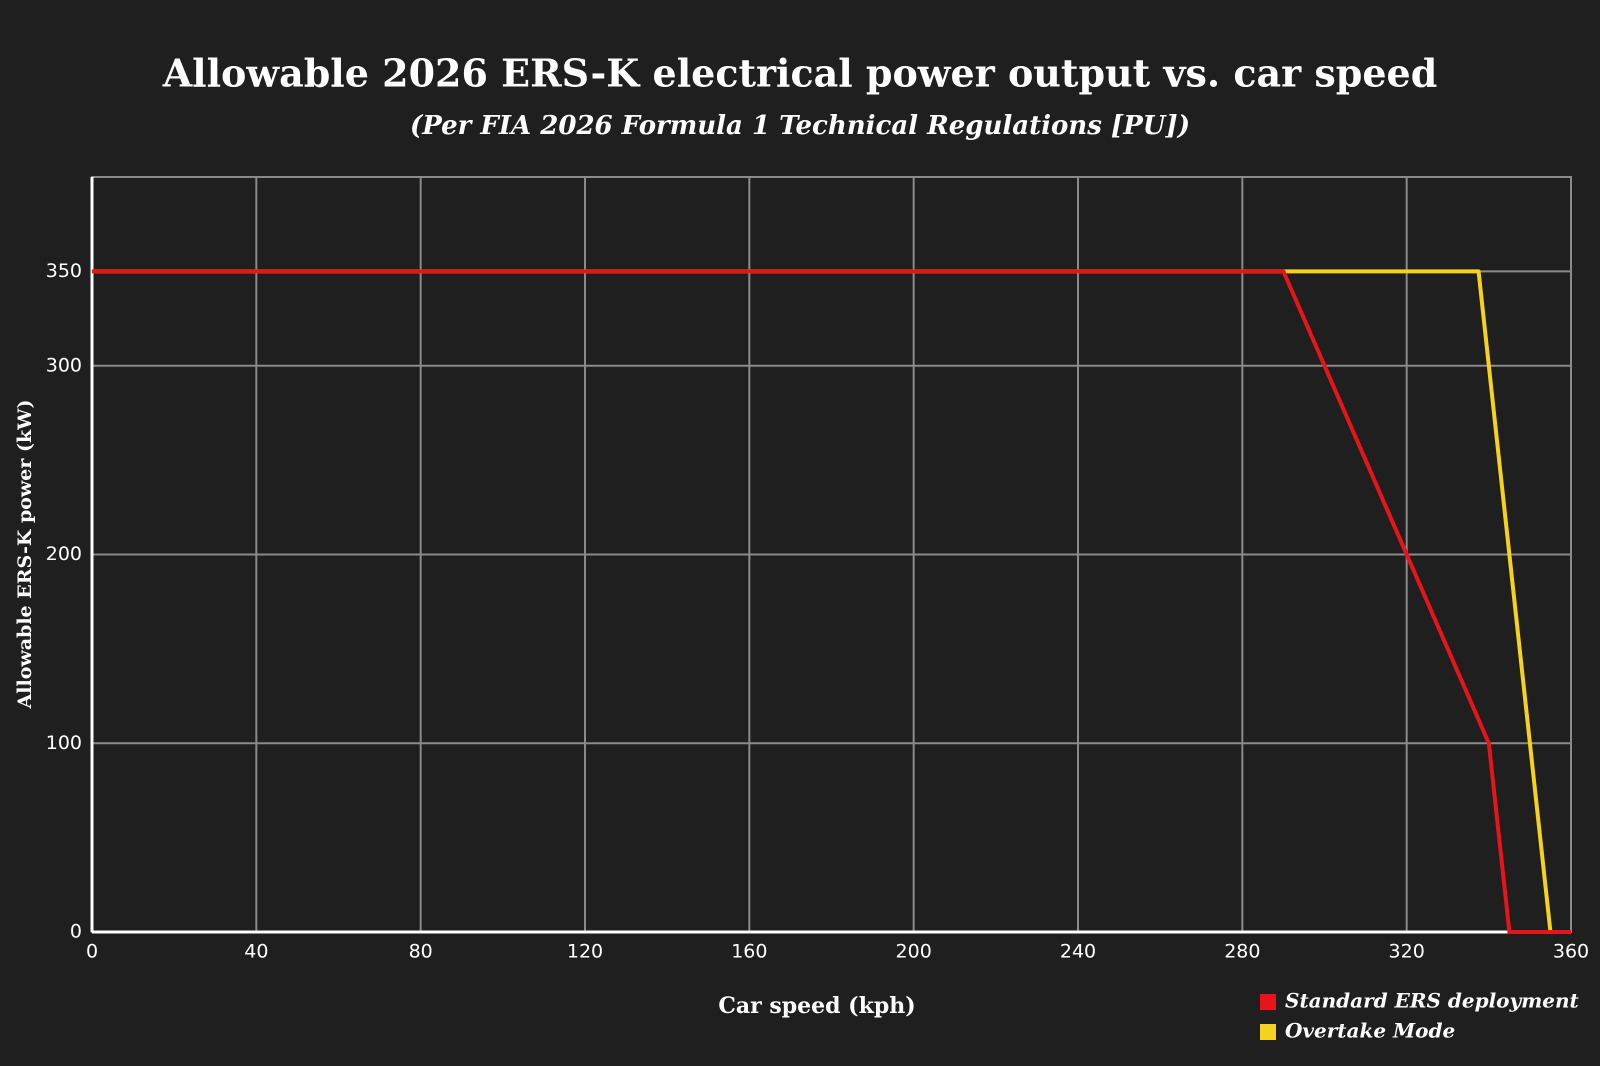  Describe the element at coordinates (1432, 1001) in the screenshot. I see `legend-label: Standard ERS deployment` at that location.